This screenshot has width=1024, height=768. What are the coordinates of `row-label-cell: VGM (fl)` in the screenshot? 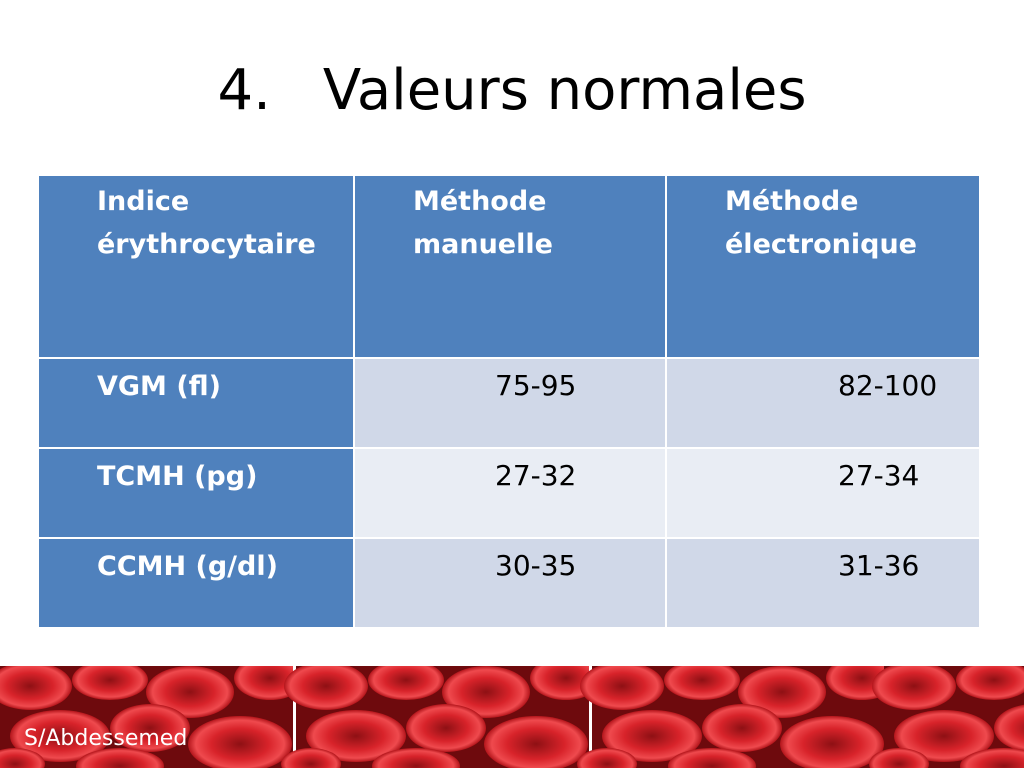 It's located at (196, 403).